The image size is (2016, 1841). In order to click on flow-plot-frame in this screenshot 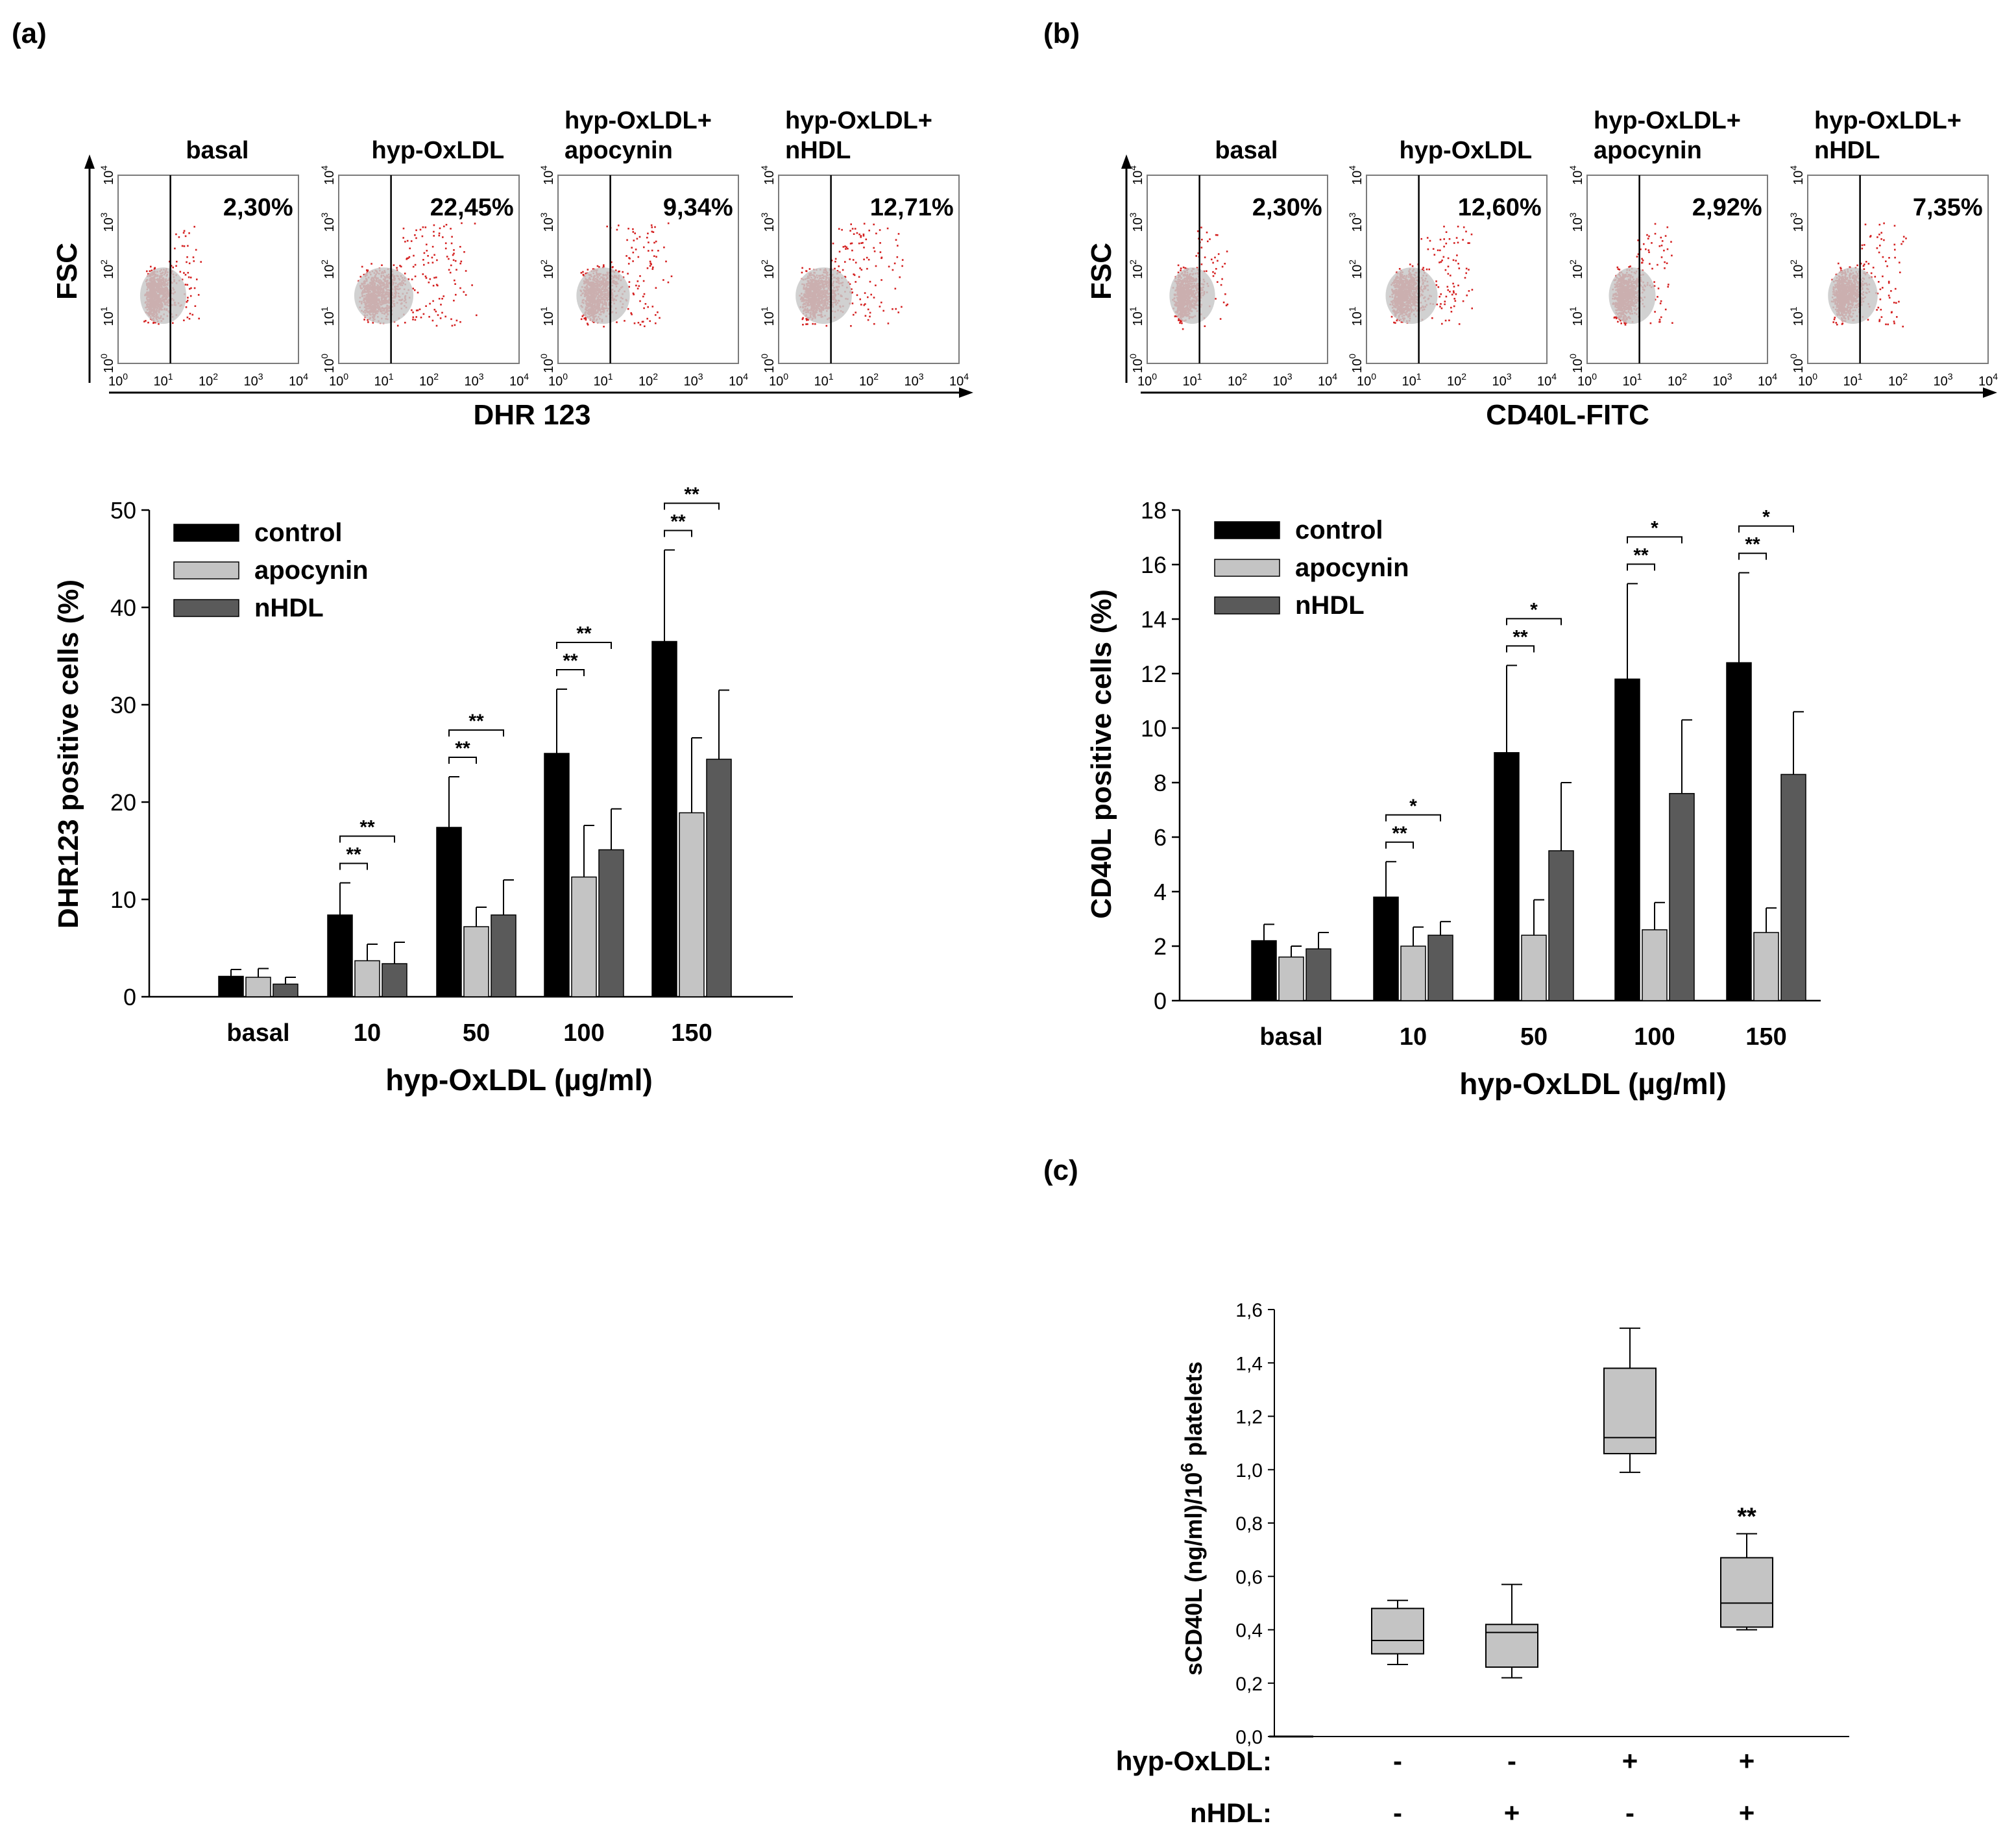, I will do `click(208, 269)`.